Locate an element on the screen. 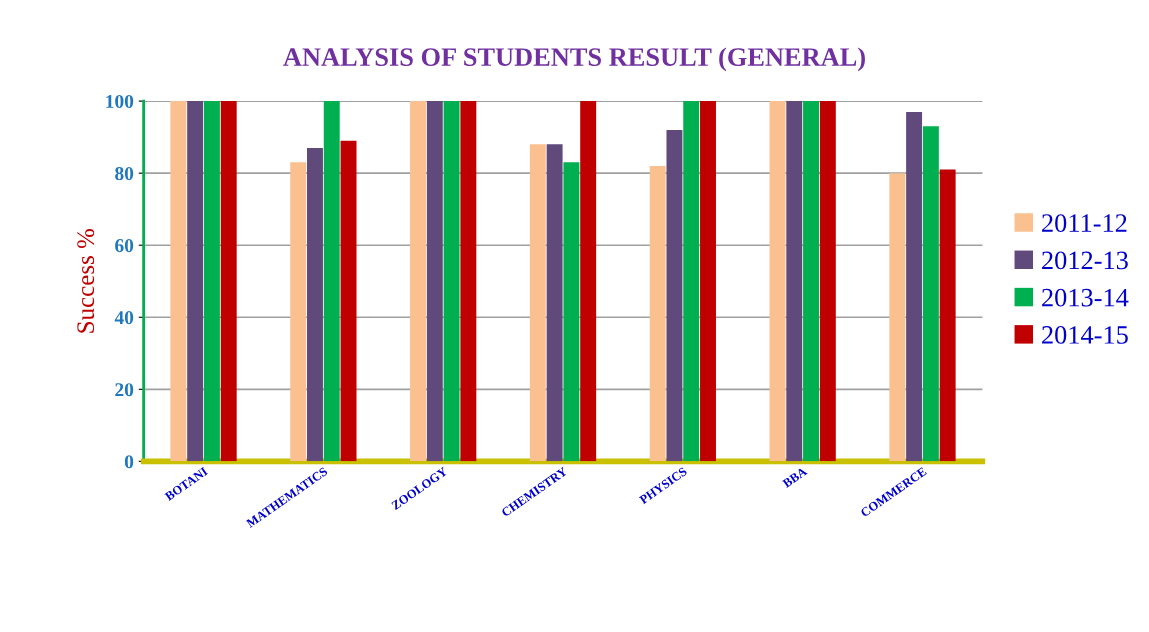 This screenshot has height=632, width=1149. y-tick-label: 20 is located at coordinates (124, 390).